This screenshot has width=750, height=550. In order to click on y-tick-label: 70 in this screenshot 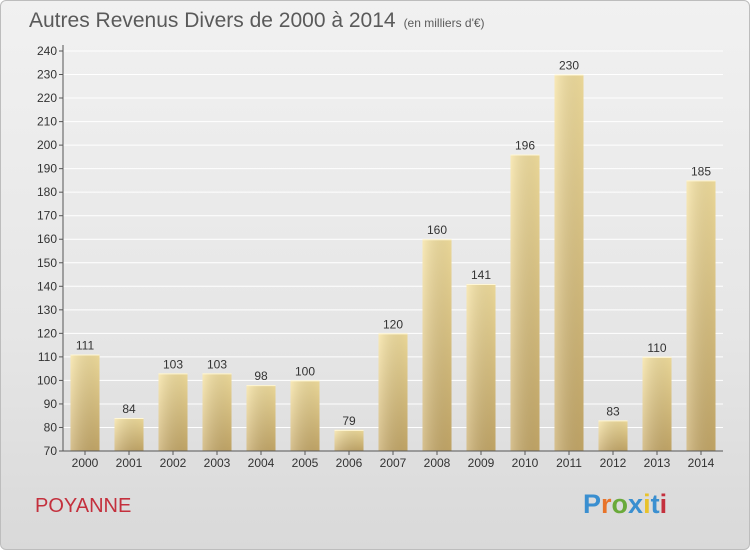, I will do `click(51, 451)`.